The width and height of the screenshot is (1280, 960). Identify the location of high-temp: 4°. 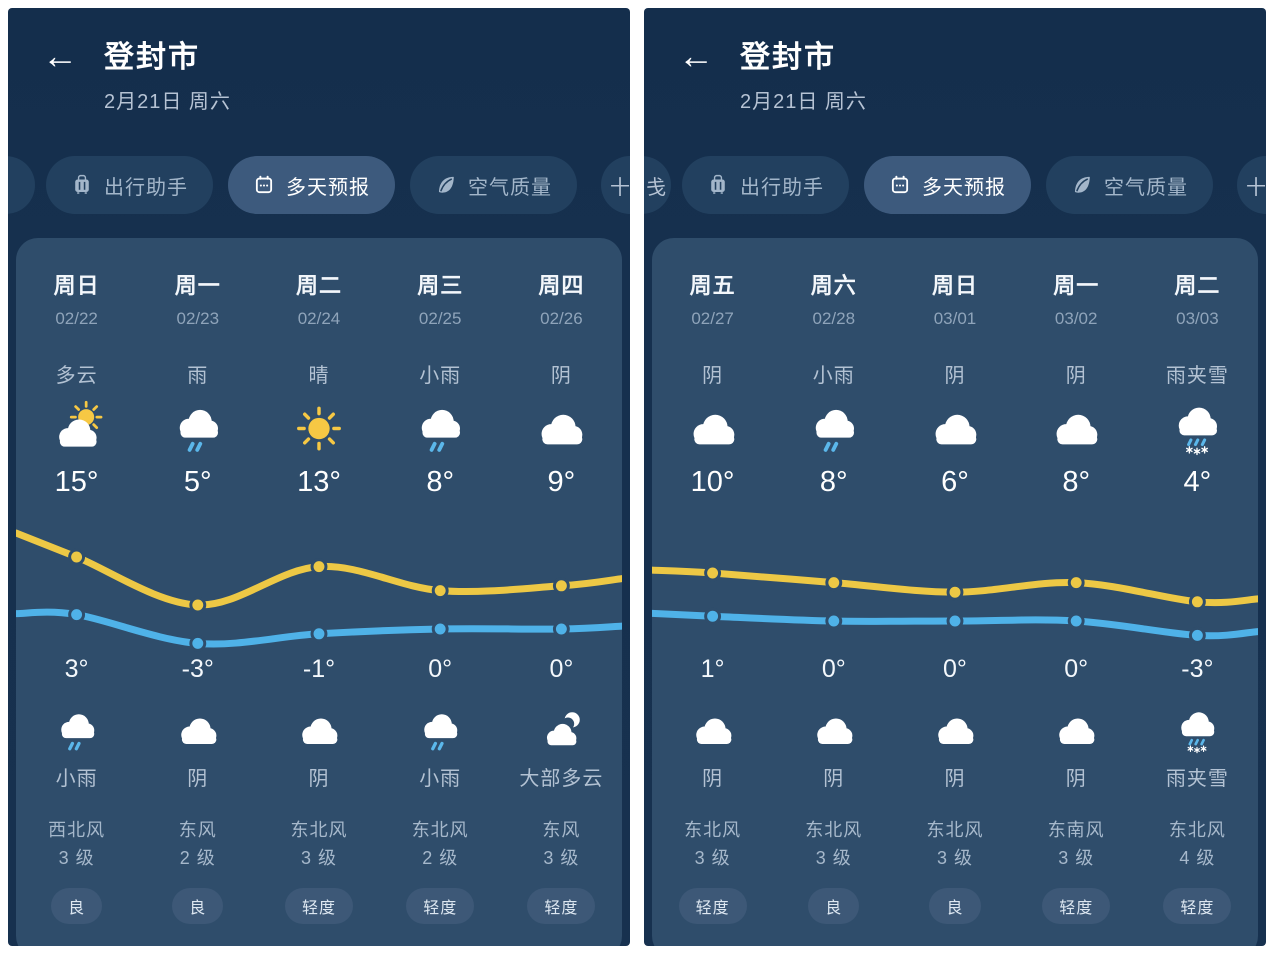
(1197, 482).